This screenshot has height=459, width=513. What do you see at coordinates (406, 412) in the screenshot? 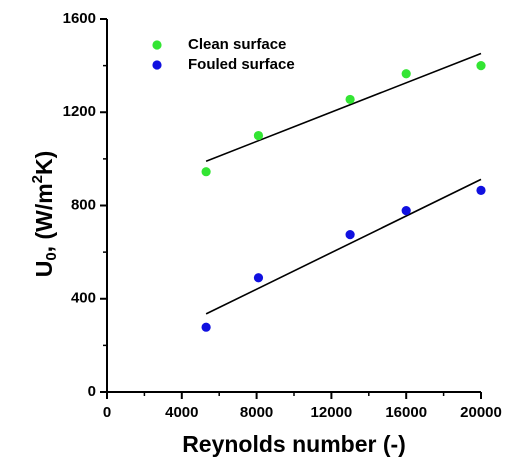
I see `x-tick-label: 16000` at bounding box center [406, 412].